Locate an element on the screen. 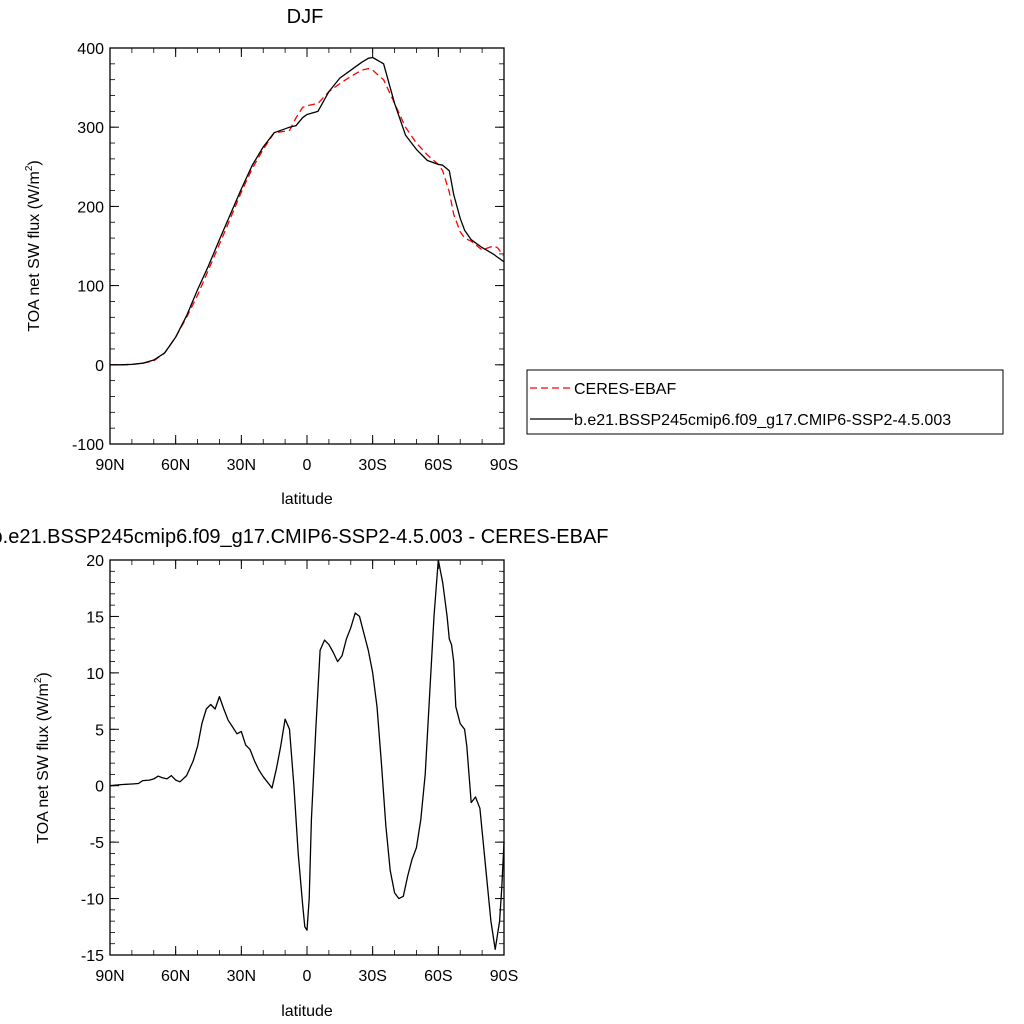 This screenshot has height=1024, width=1024. y-tick-label: 100 is located at coordinates (90, 287).